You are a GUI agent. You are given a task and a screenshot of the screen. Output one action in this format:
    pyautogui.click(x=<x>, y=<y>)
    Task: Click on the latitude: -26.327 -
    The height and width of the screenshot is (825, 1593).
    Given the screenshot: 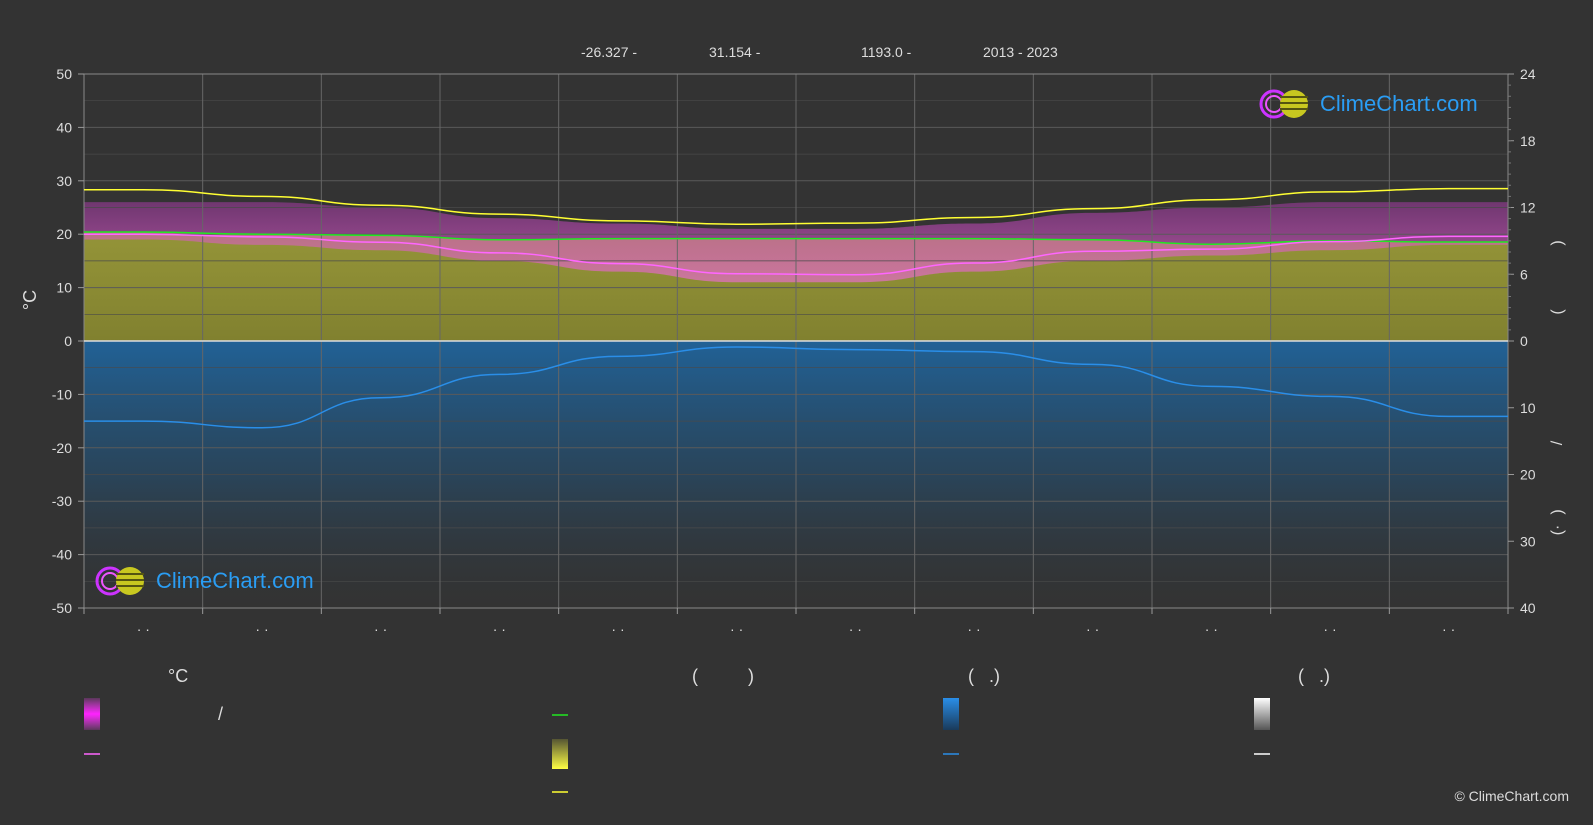 What is the action you would take?
    pyautogui.click(x=609, y=52)
    